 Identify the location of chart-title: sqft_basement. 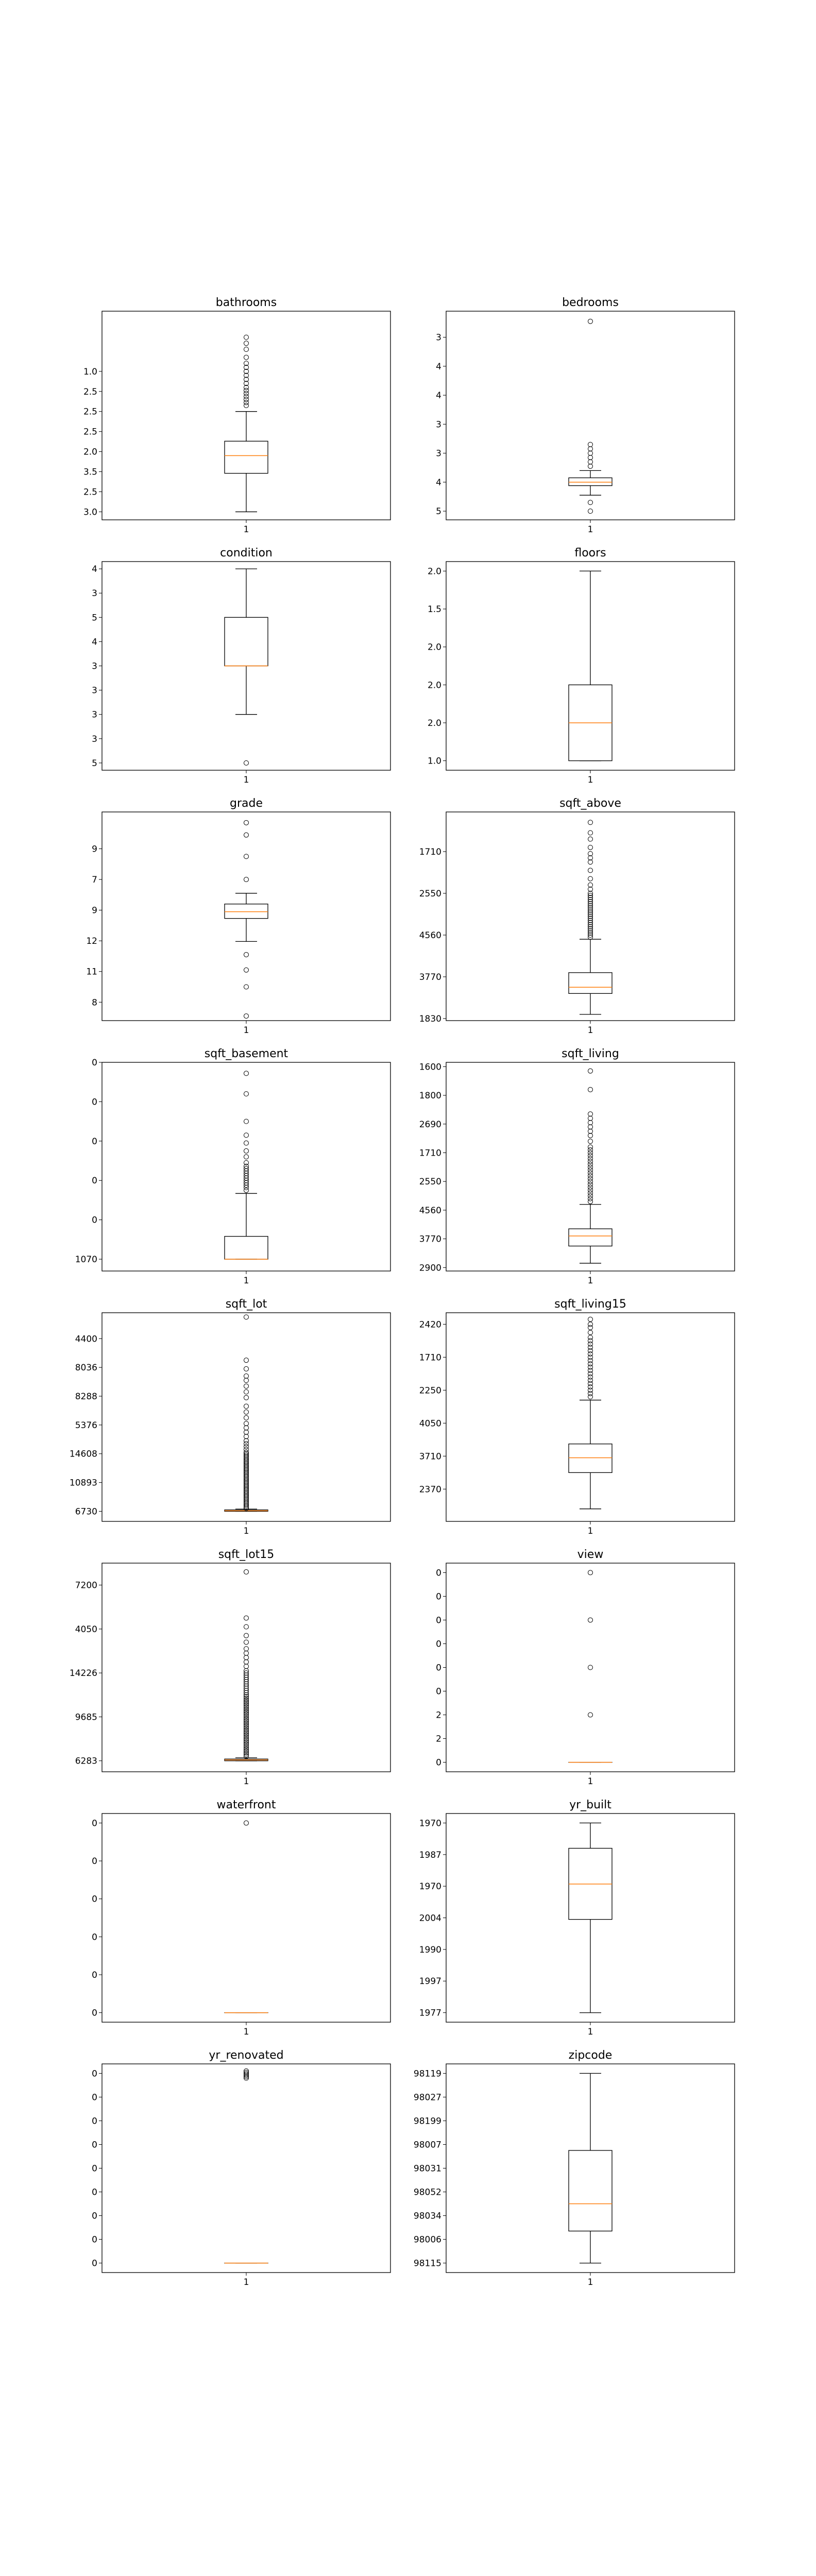
(246, 1053).